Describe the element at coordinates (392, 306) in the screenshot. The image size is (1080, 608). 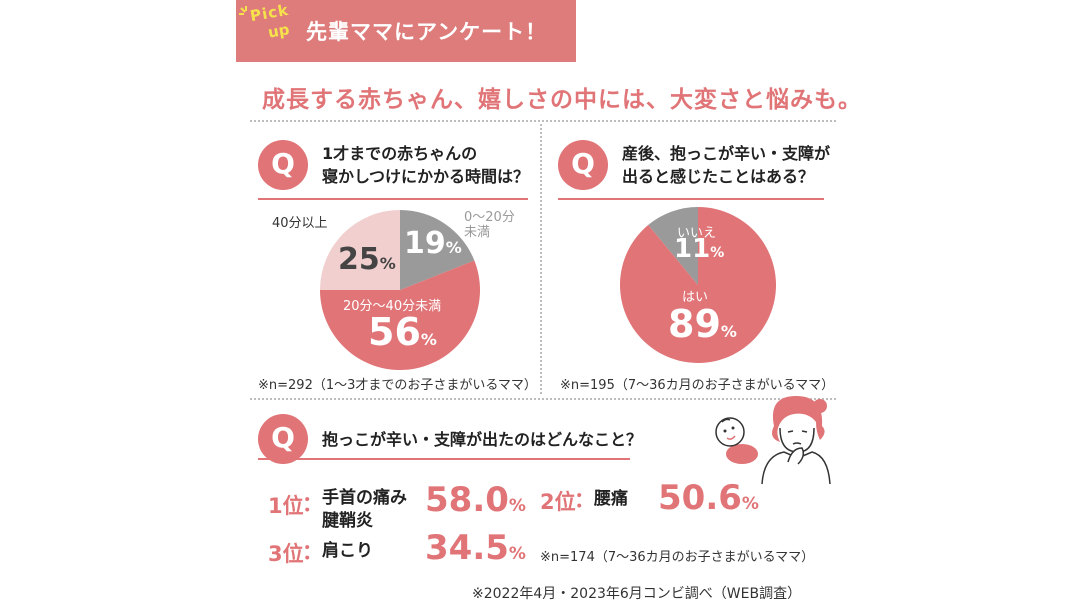
I see `q1-label-20-40: 20分〜40分未満` at that location.